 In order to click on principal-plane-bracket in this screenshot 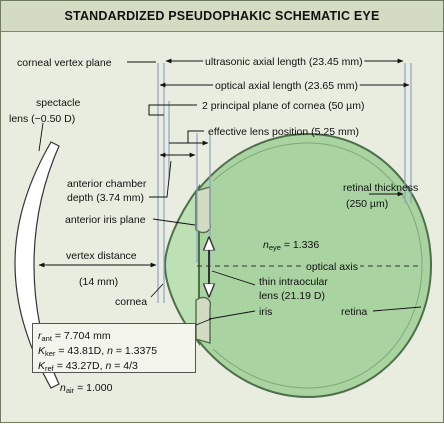, I will do `click(172, 110)`.